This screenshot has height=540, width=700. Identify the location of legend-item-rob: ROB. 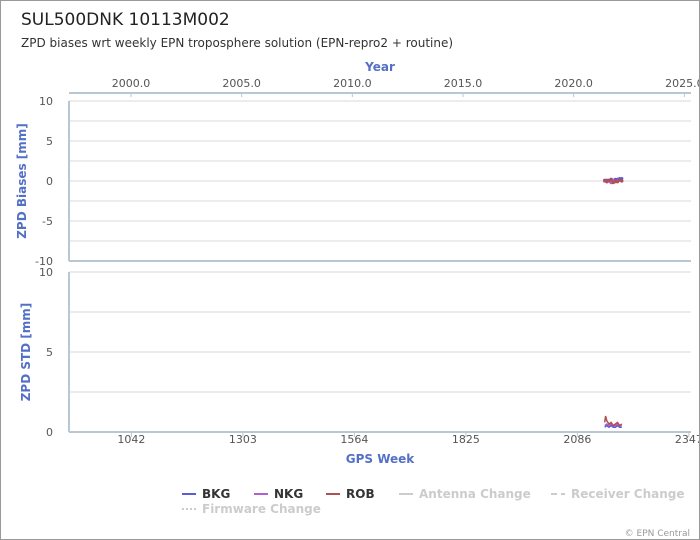
(350, 494).